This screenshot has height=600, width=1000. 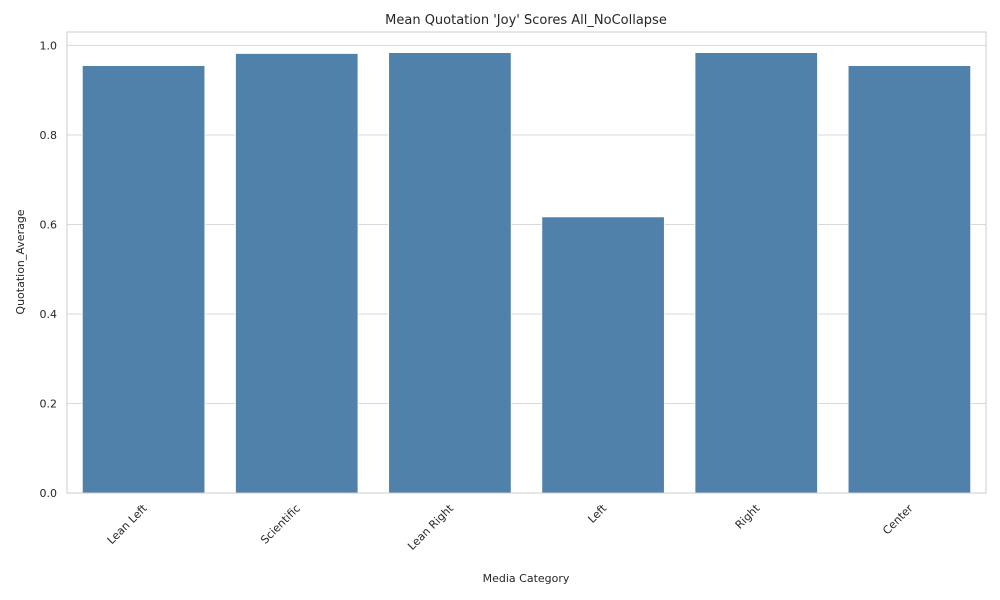 I want to click on y-tick-label: 0.6, so click(x=49, y=224).